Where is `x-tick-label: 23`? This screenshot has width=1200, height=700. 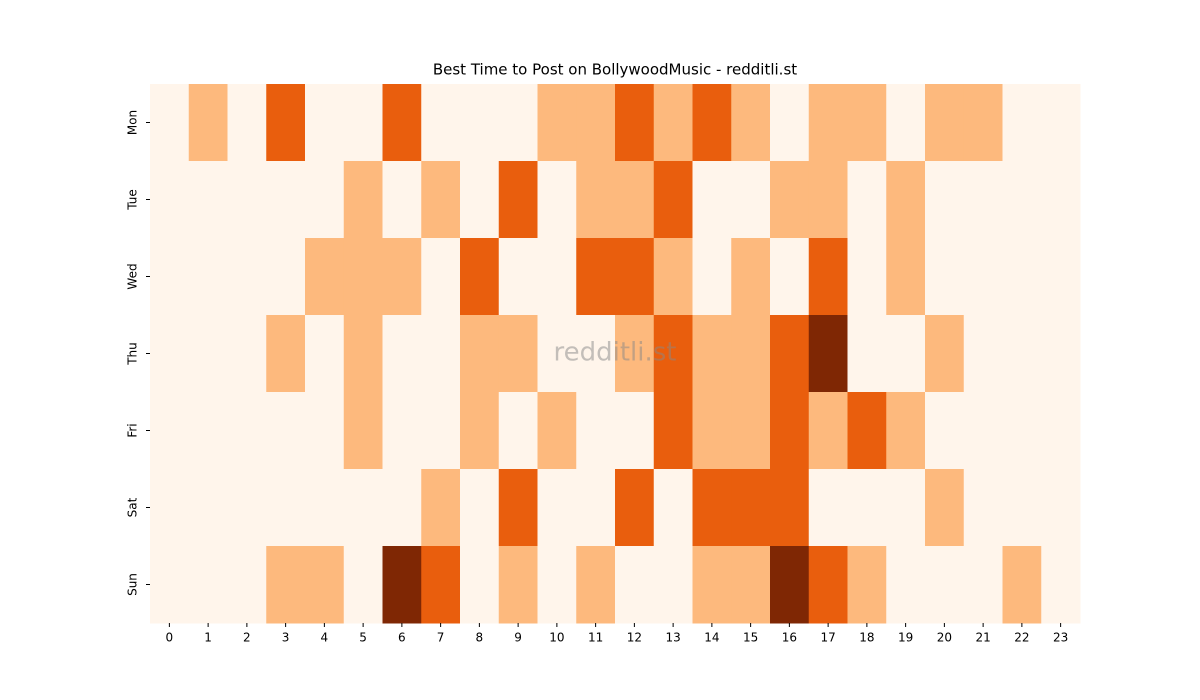 x-tick-label: 23 is located at coordinates (1060, 638).